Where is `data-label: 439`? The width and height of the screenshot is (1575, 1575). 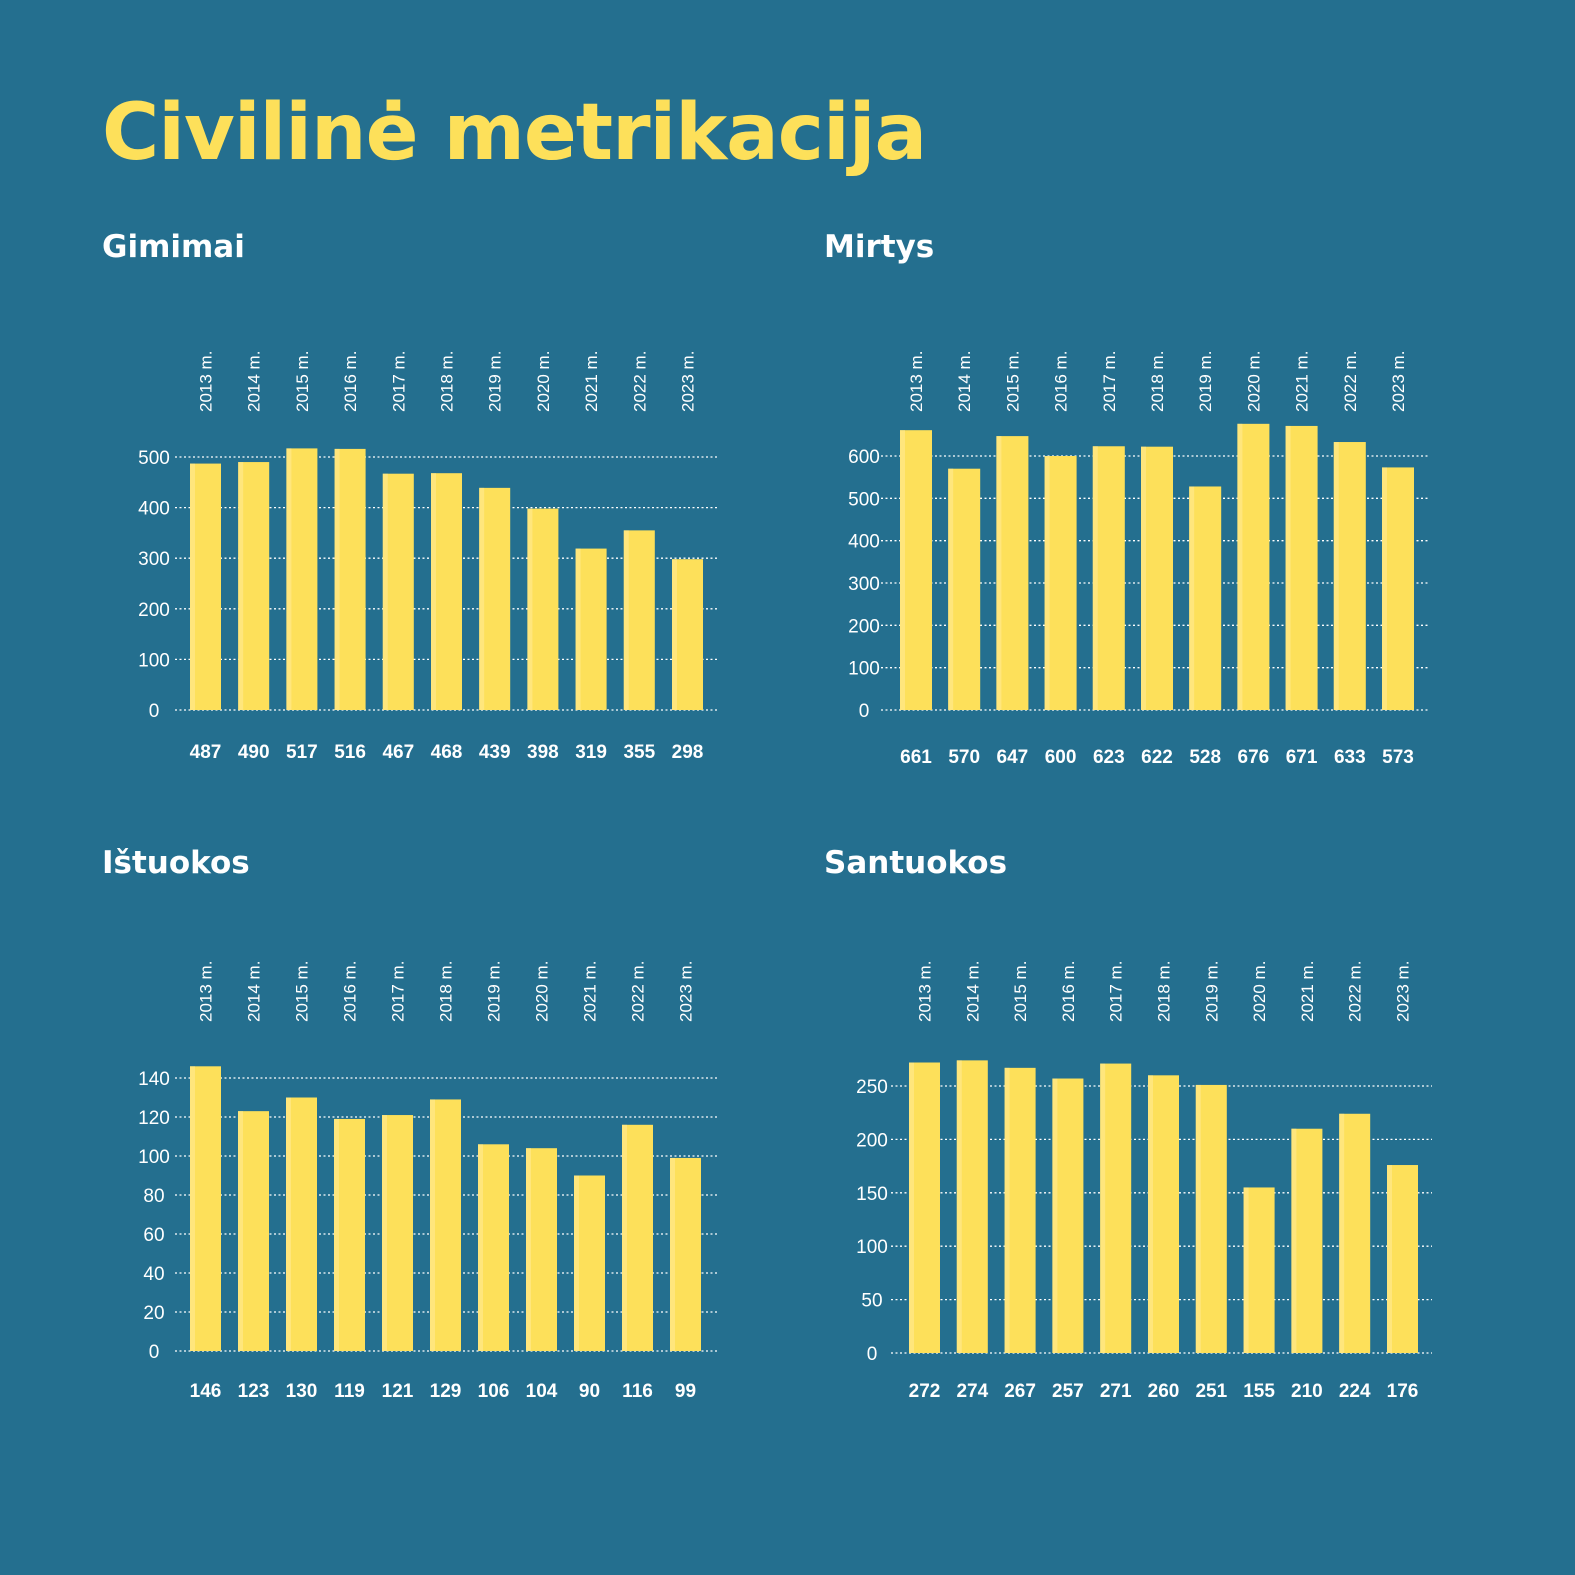 data-label: 439 is located at coordinates (495, 752).